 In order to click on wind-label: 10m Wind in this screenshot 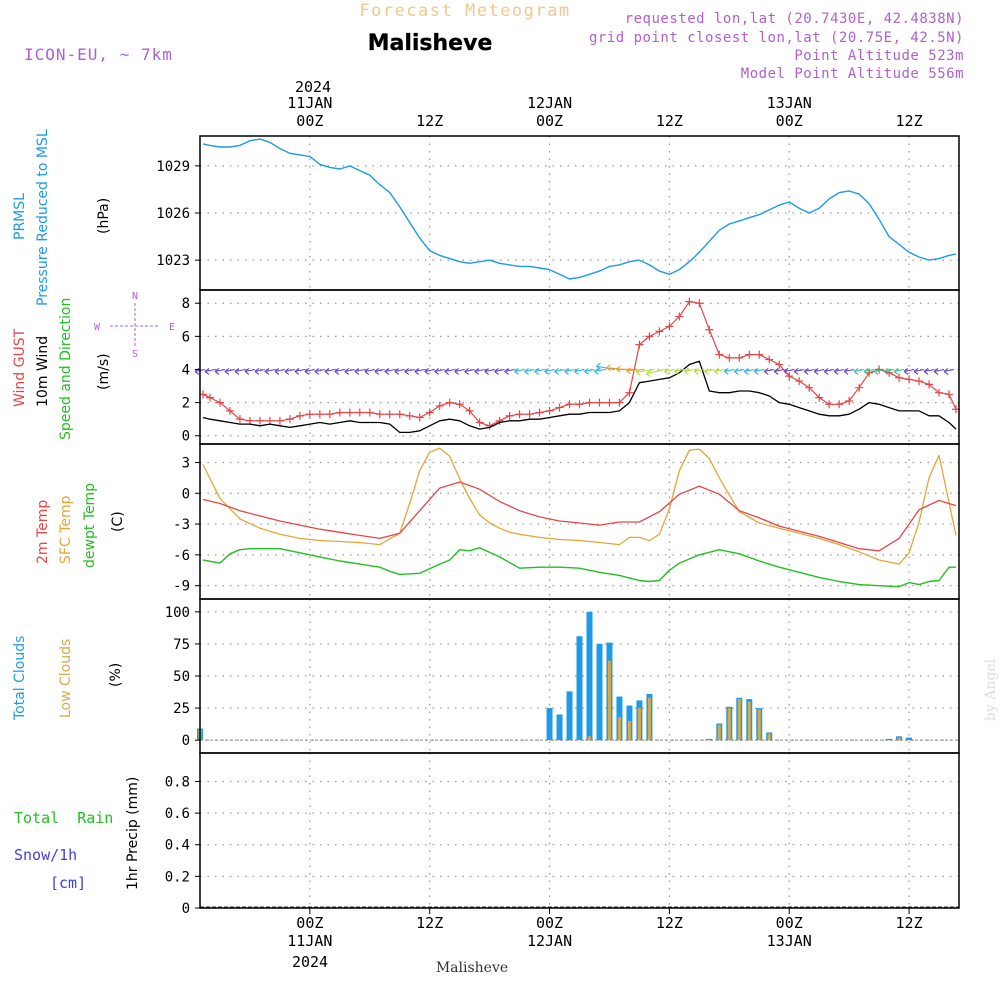, I will do `click(43, 371)`.